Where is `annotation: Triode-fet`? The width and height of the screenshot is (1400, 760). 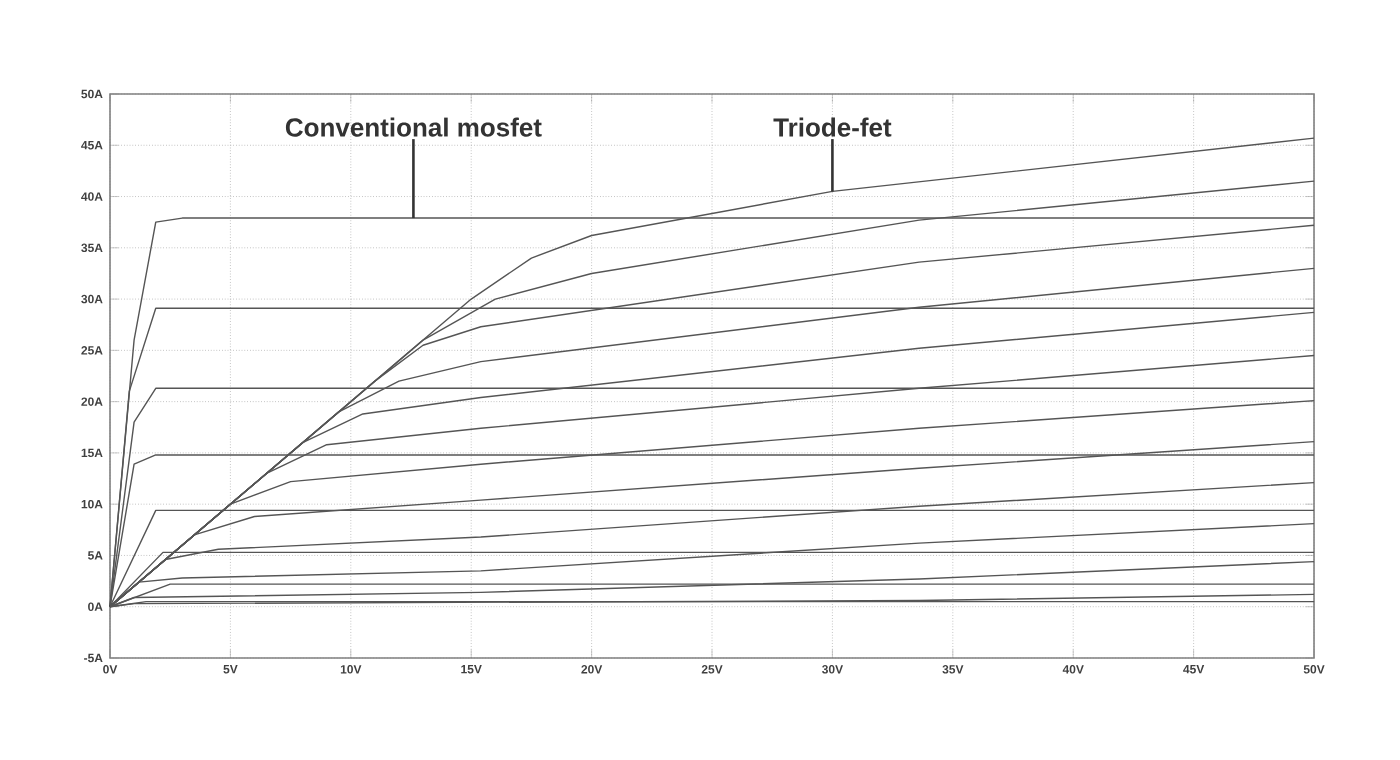 annotation: Triode-fet is located at coordinates (832, 127).